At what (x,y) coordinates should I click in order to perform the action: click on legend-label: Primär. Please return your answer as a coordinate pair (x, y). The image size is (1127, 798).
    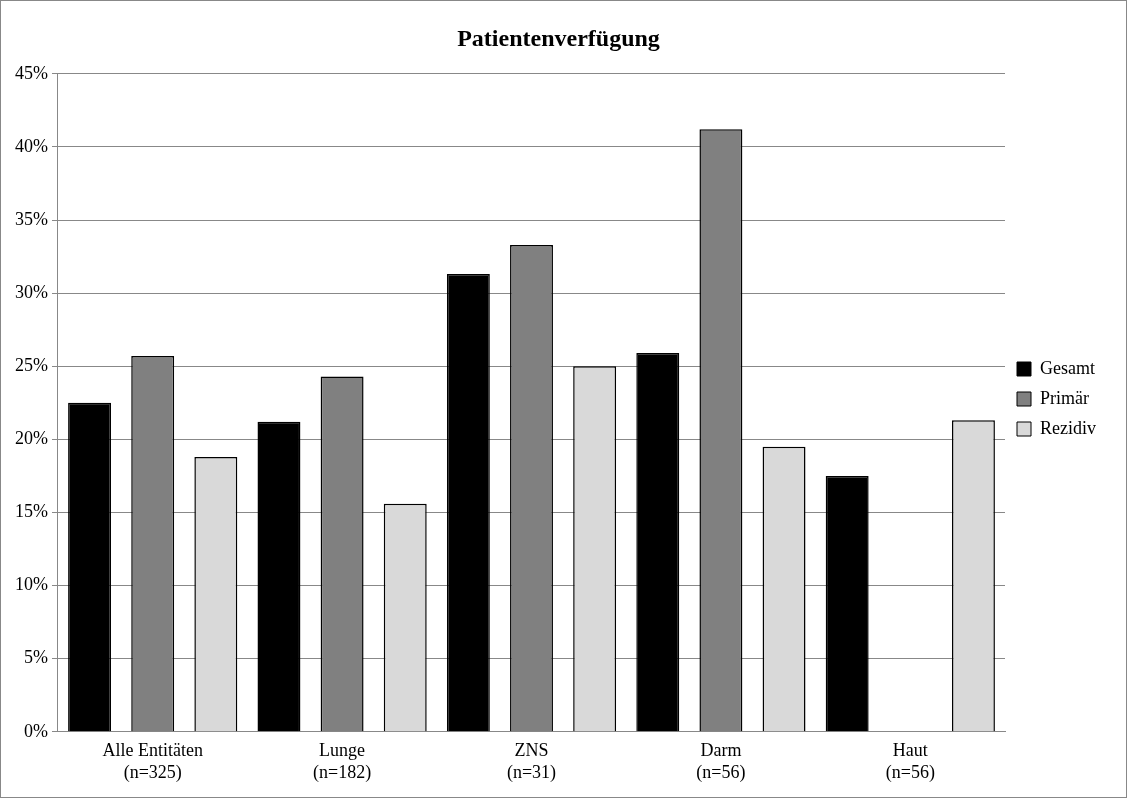
    Looking at the image, I should click on (1065, 397).